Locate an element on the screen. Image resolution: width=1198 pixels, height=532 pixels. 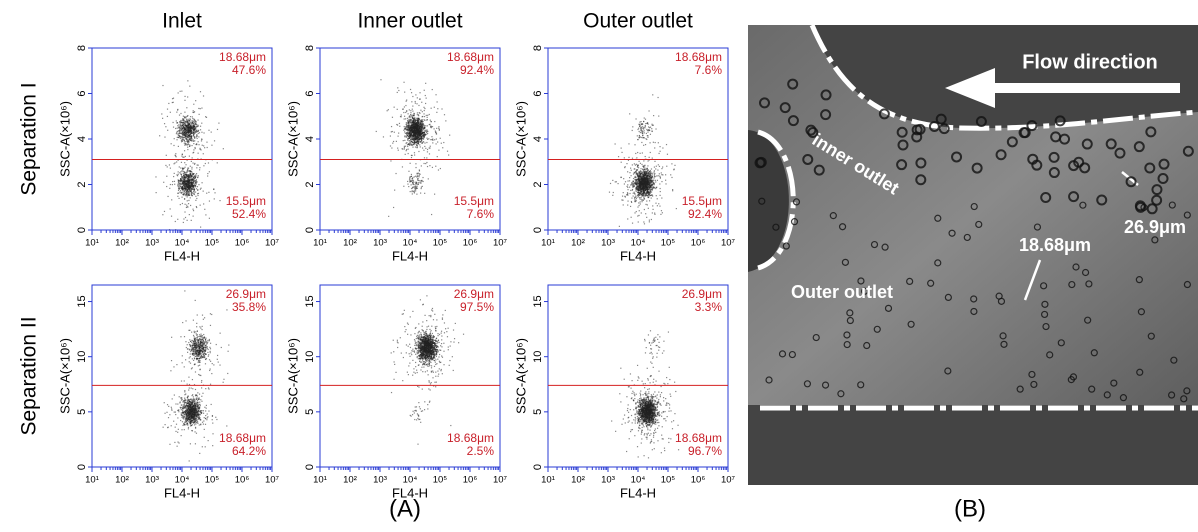
outer-outlet-label: Outer outlet is located at coordinates (842, 292).